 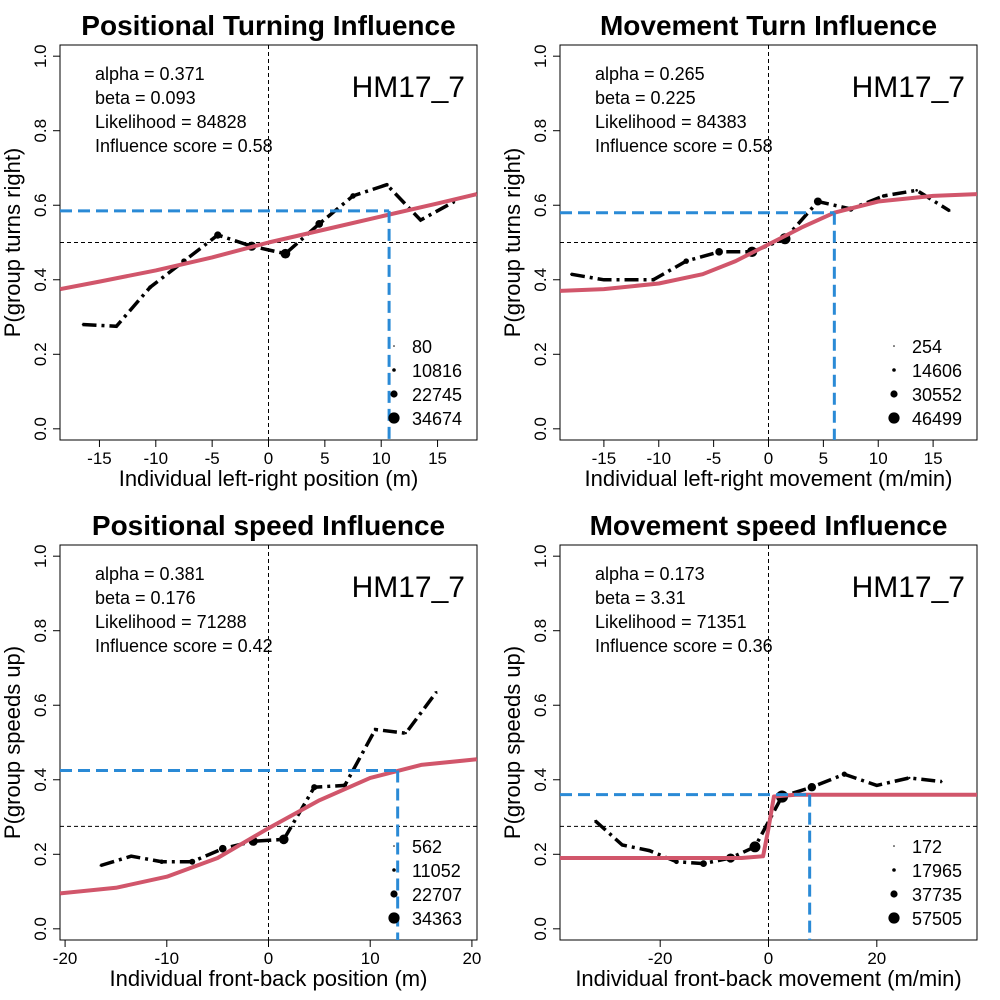 What do you see at coordinates (650, 574) in the screenshot?
I see `stat-text: alpha = 0.173` at bounding box center [650, 574].